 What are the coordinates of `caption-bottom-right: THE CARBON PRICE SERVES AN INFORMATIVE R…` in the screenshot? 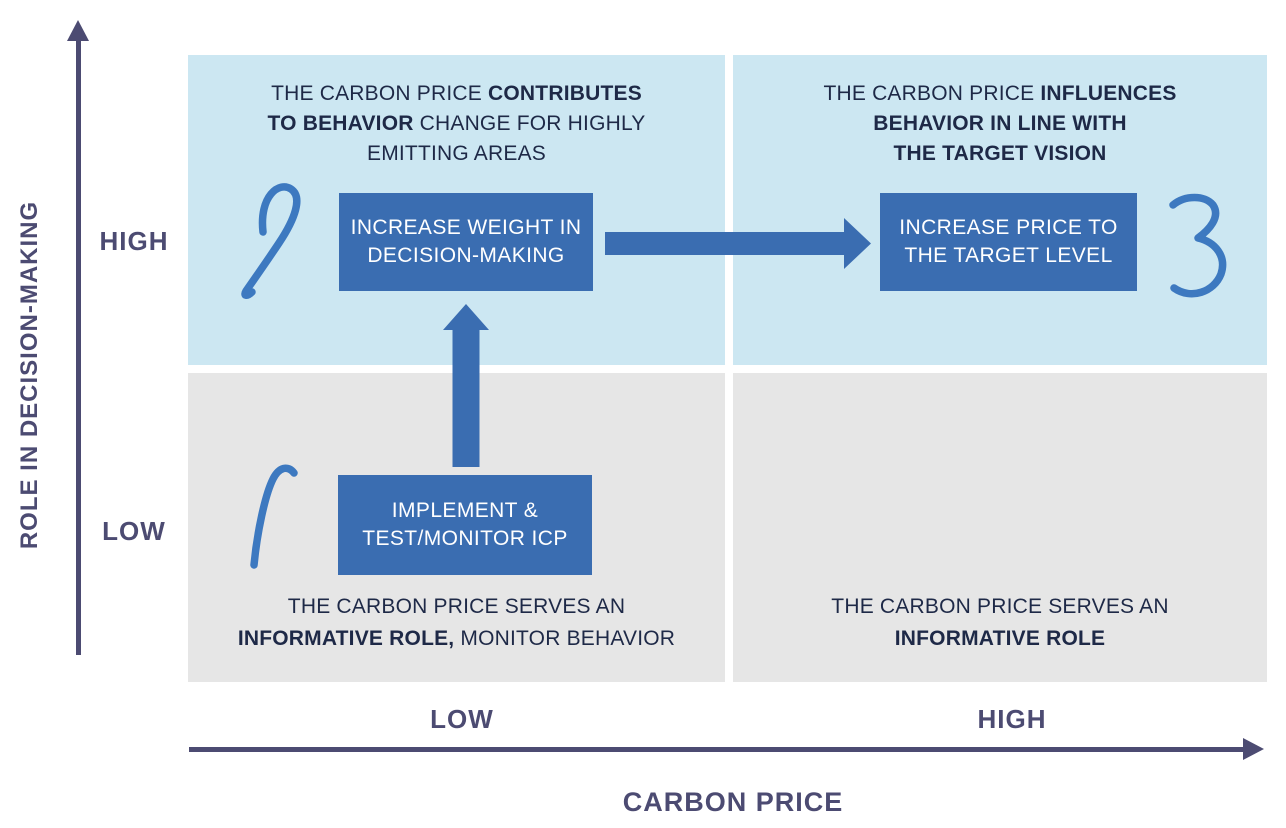 It's located at (1000, 623).